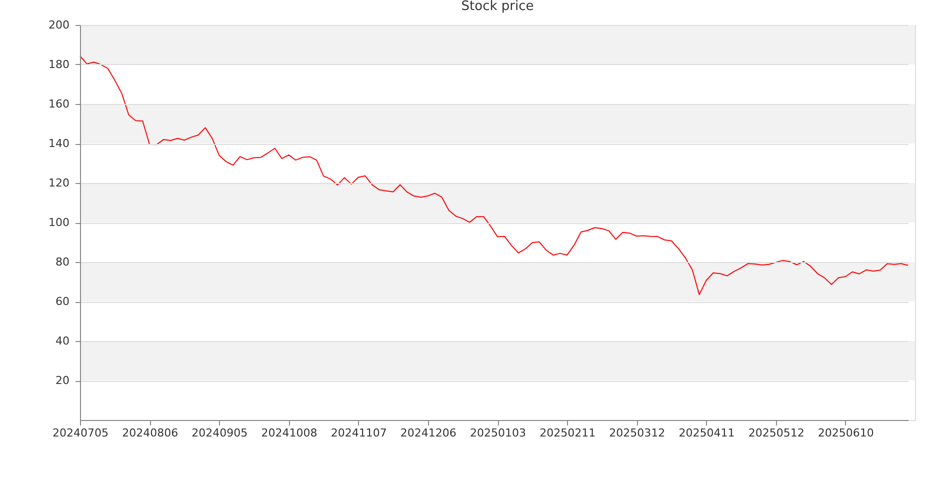  Describe the element at coordinates (59, 104) in the screenshot. I see `y-tick-label: 160` at that location.